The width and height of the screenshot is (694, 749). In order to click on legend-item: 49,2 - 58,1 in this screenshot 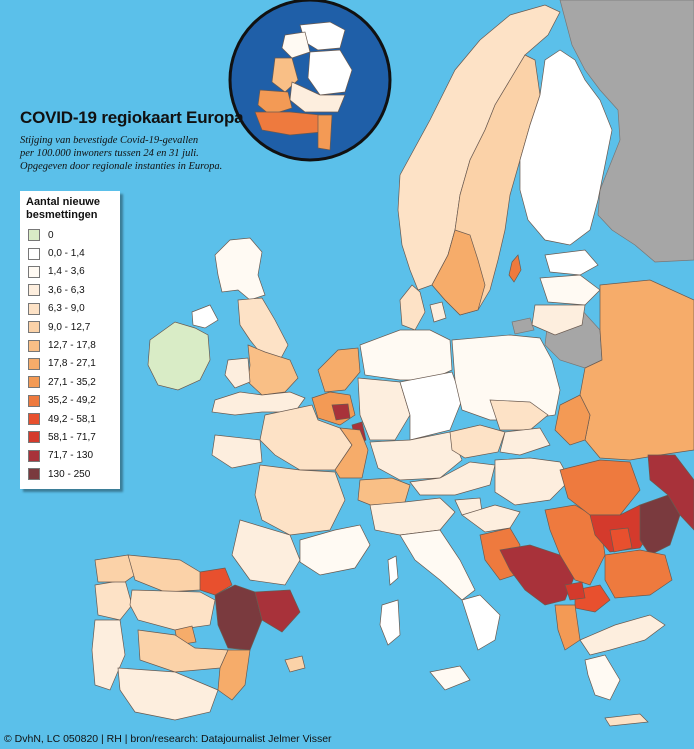, I will do `click(70, 419)`.